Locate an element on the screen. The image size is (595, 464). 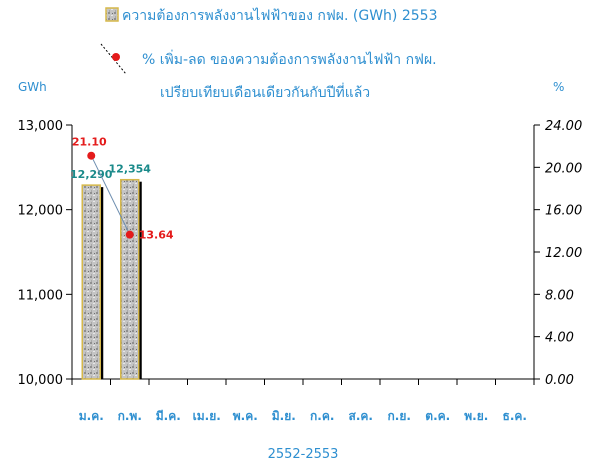
line-series: 21.10 13.64 is located at coordinates (123, 189).